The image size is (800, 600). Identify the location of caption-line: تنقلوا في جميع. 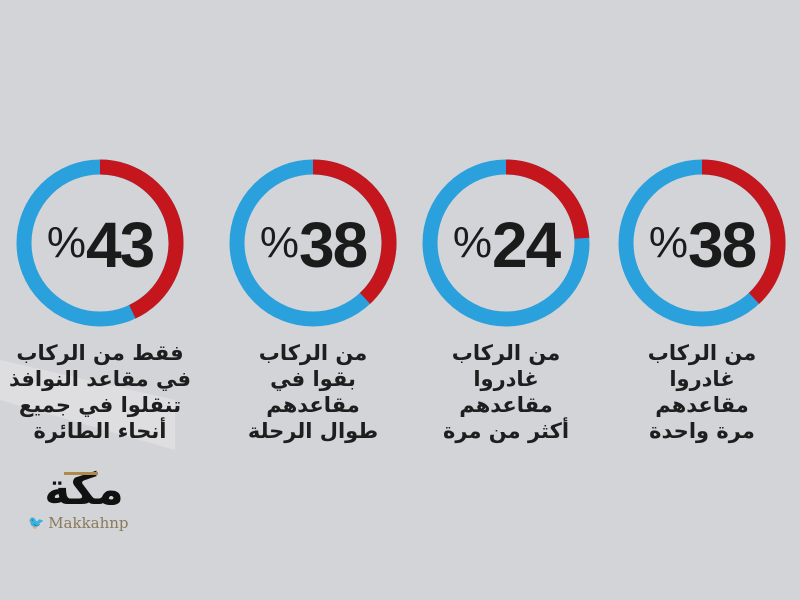
(100, 405).